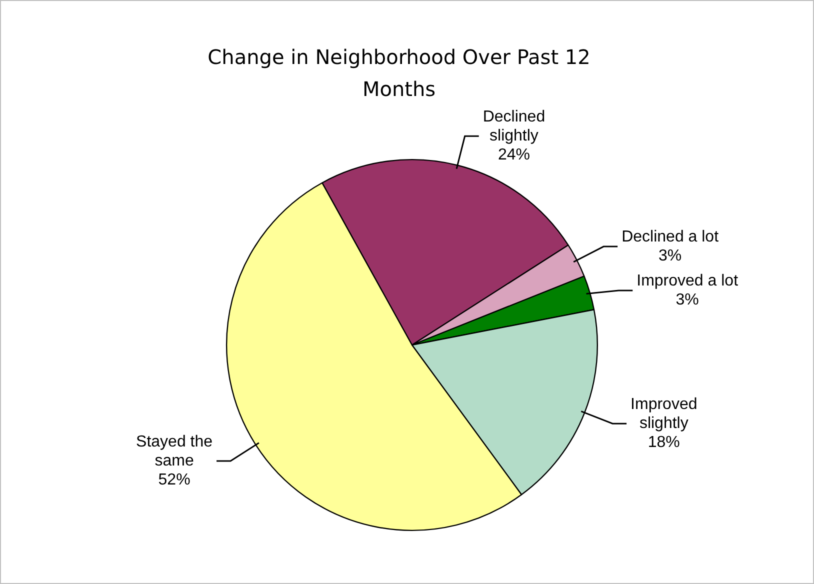 Image resolution: width=814 pixels, height=584 pixels. Describe the element at coordinates (514, 126) in the screenshot. I see `slice-label: Declined slightly` at that location.